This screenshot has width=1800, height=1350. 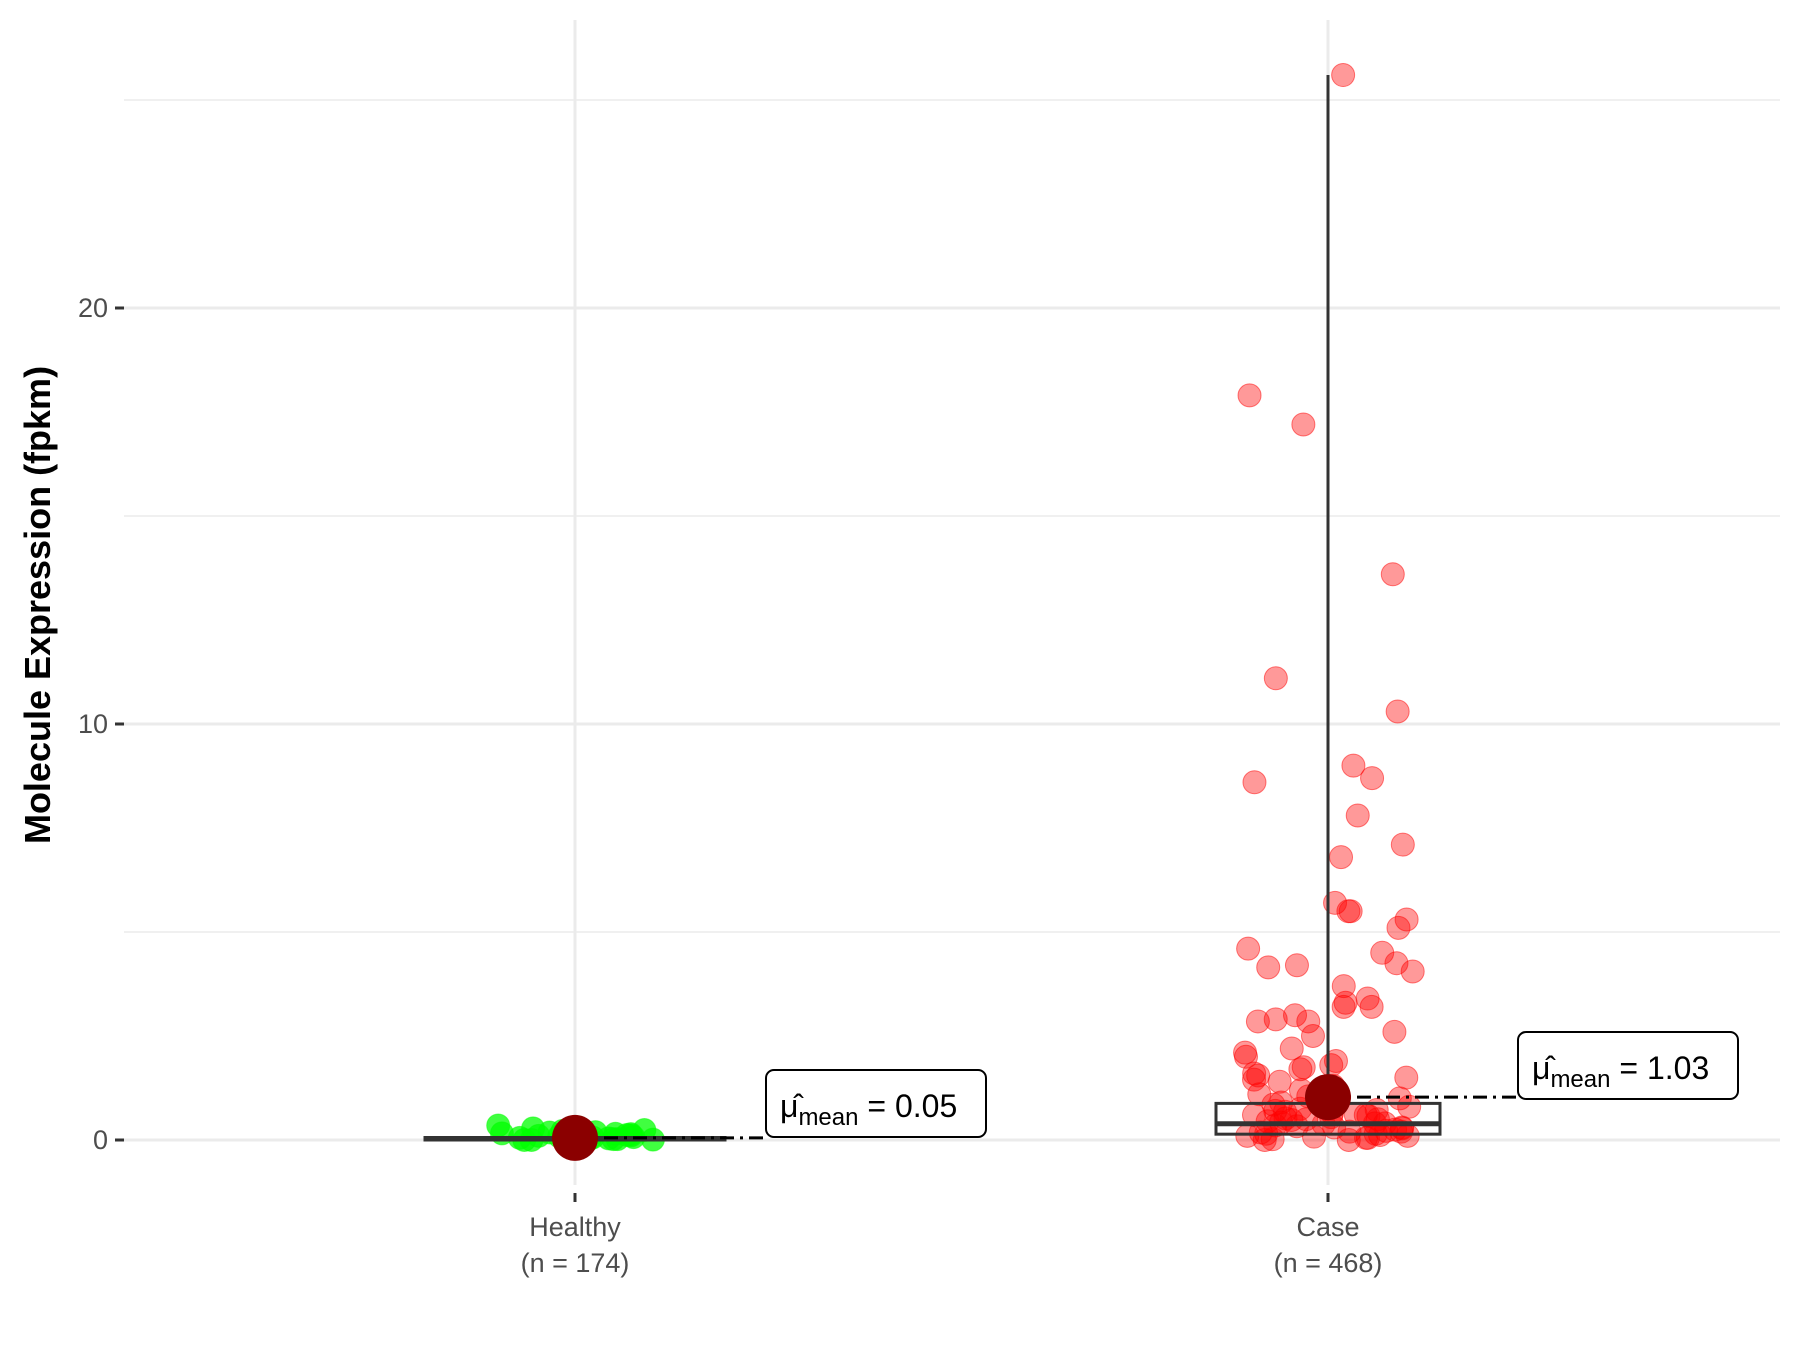 What do you see at coordinates (575, 1263) in the screenshot?
I see `x-tick-count: (n = 174)` at bounding box center [575, 1263].